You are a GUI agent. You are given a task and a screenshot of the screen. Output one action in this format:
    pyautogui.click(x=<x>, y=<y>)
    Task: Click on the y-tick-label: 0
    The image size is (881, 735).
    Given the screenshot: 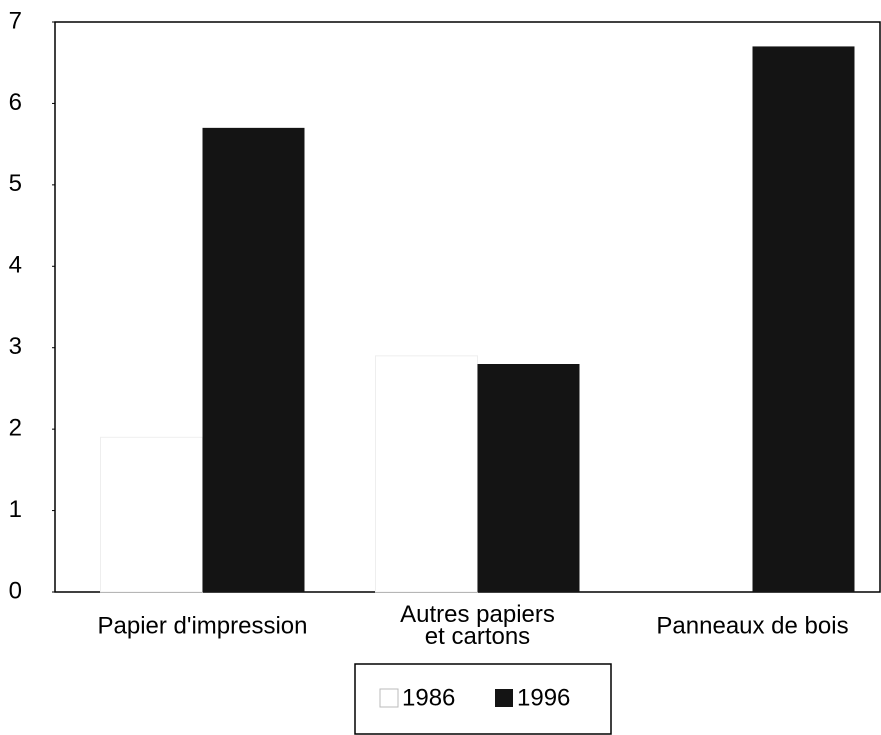 What is the action you would take?
    pyautogui.click(x=15, y=590)
    